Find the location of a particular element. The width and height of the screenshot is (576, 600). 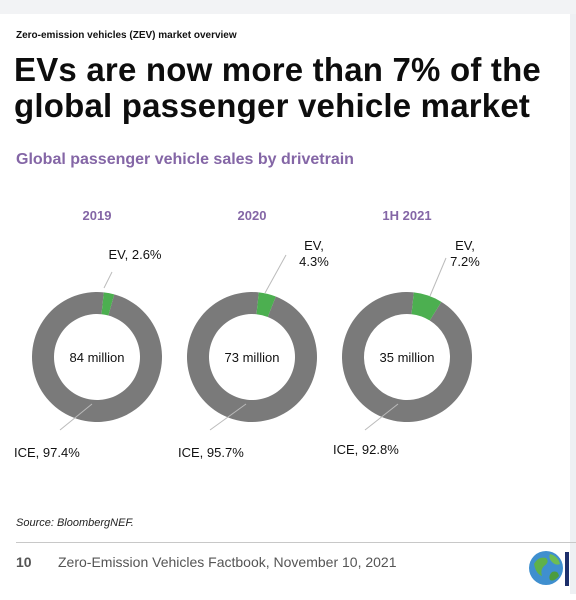

period-label: 1H 2021 is located at coordinates (406, 215).